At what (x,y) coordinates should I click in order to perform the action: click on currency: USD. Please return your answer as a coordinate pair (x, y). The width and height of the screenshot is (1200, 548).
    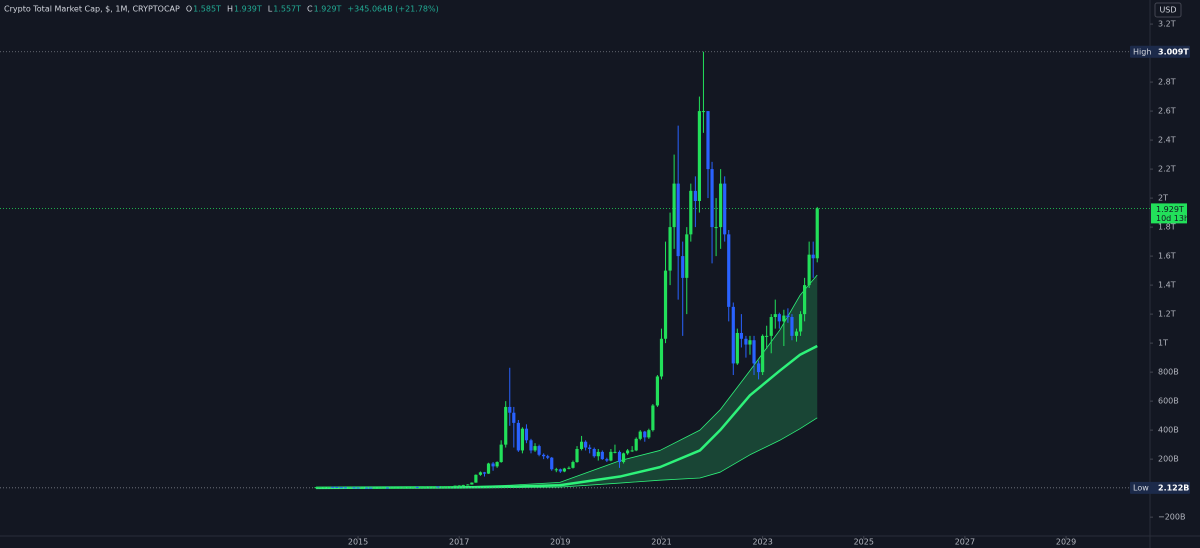
    Looking at the image, I should click on (1167, 10).